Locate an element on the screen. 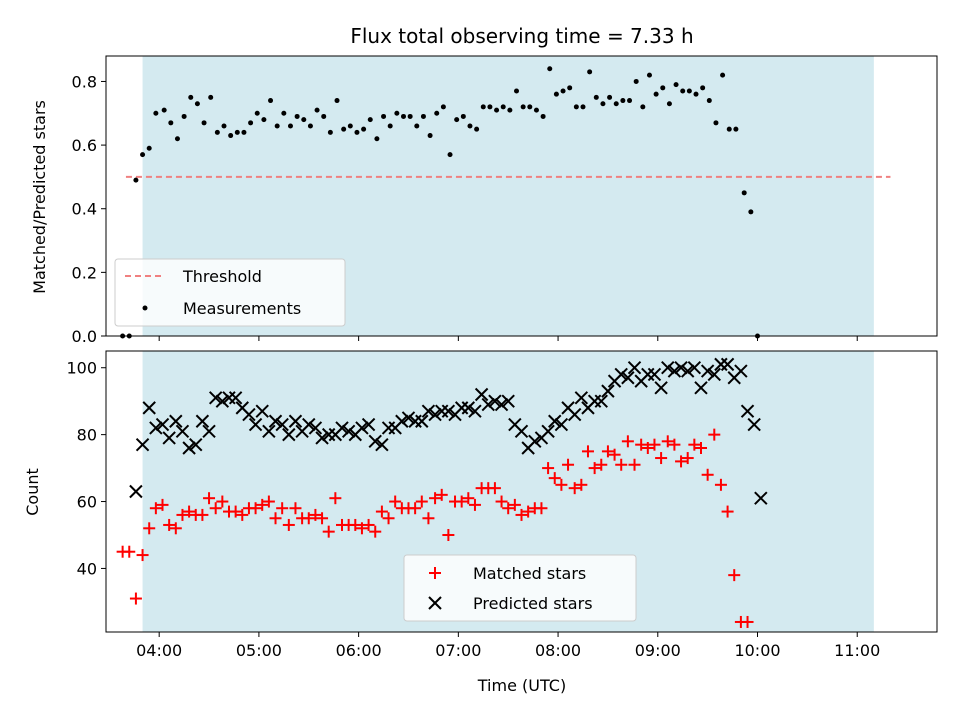 The width and height of the screenshot is (960, 720). y-axis-label-count: Count is located at coordinates (32, 492).